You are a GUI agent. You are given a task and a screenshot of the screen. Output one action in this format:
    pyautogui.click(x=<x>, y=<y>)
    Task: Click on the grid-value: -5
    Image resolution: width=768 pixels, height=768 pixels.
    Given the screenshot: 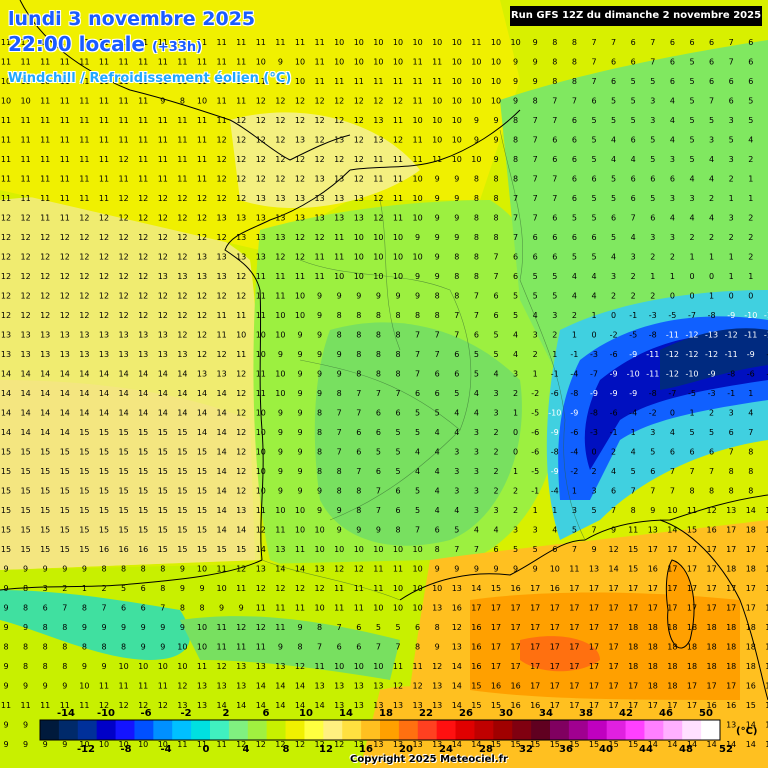 What is the action you would take?
    pyautogui.click(x=535, y=413)
    